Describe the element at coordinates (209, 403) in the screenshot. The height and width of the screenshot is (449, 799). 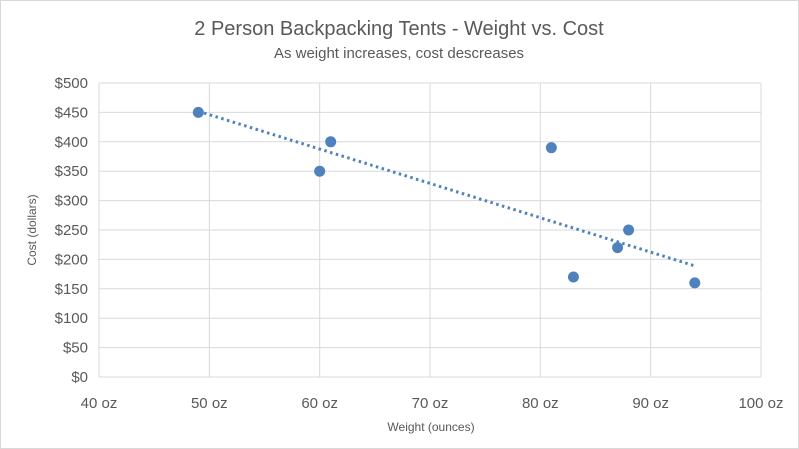
I see `x-tick-label: 50 oz` at that location.